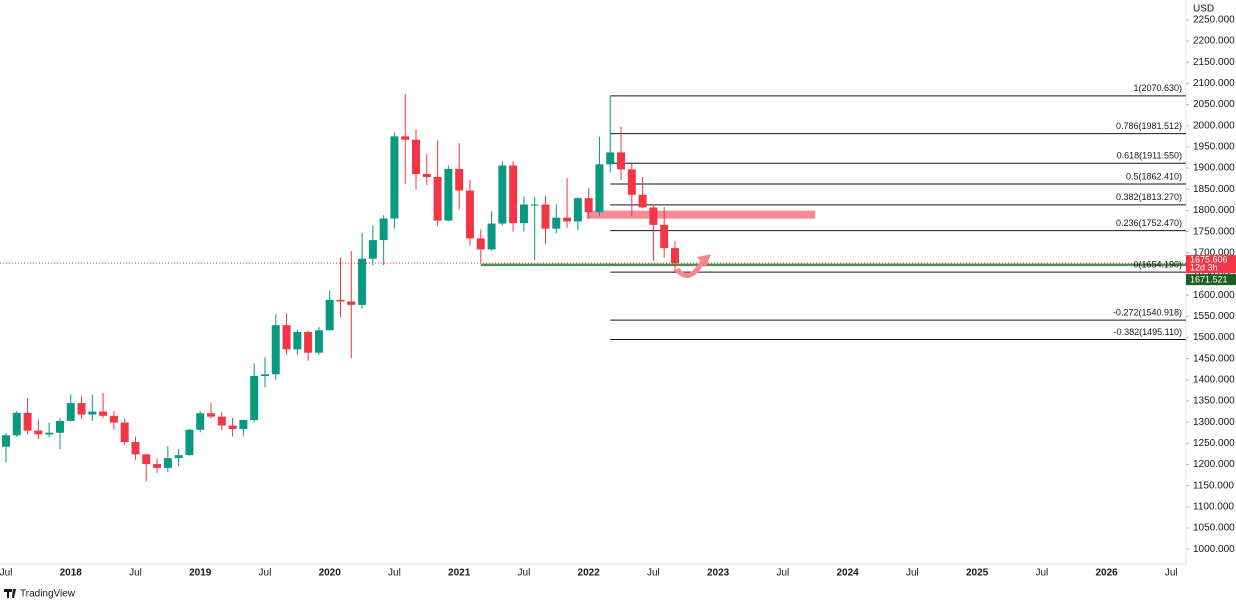 This screenshot has height=602, width=1236. What do you see at coordinates (1157, 88) in the screenshot?
I see `fib-label: 1(2070.630)` at bounding box center [1157, 88].